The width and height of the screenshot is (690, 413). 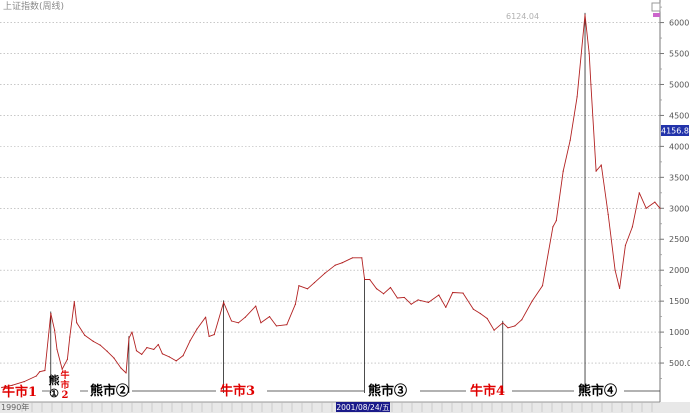 I want to click on indicator-marker, so click(x=656, y=15).